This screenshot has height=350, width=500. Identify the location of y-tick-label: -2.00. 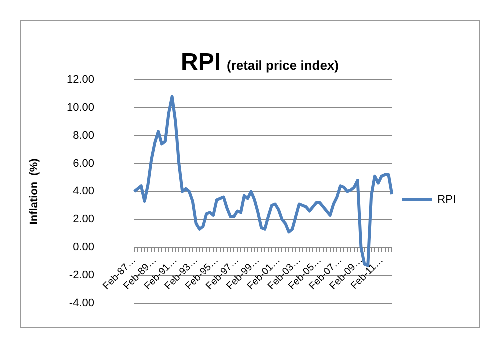
(81, 276).